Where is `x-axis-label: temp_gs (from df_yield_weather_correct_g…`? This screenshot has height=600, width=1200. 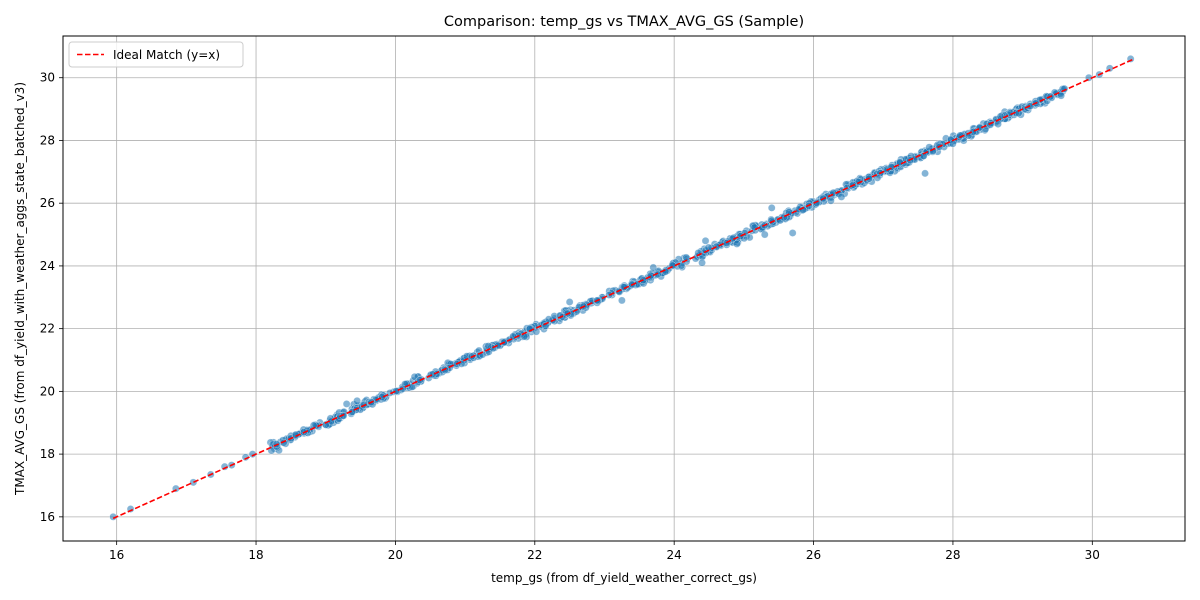 x-axis-label: temp_gs (from df_yield_weather_correct_g… is located at coordinates (624, 578).